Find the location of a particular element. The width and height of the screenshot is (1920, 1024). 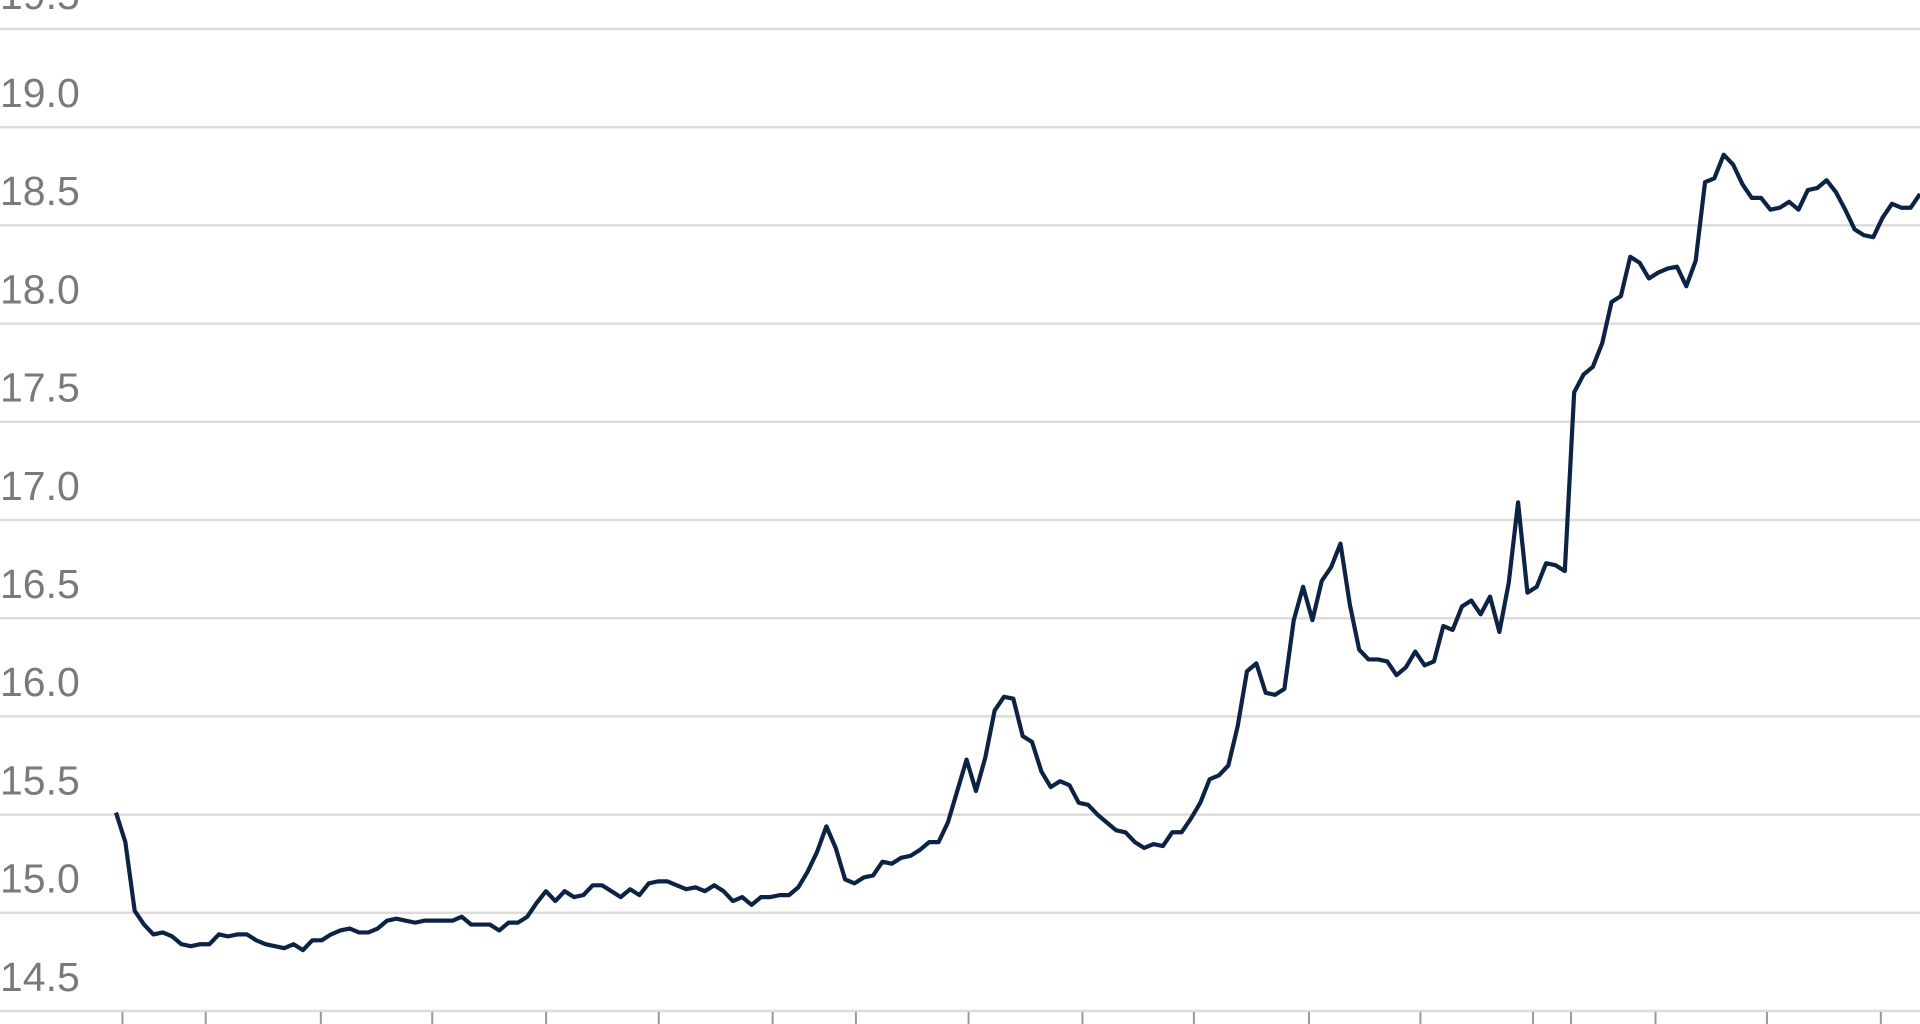

y-tick-label: 17.0 is located at coordinates (40, 486).